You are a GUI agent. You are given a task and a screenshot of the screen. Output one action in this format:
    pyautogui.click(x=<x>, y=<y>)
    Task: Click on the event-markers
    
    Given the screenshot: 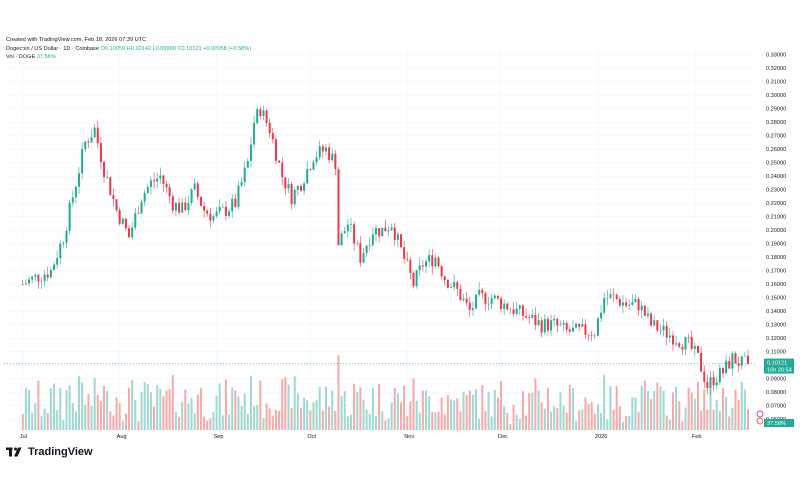 What is the action you would take?
    pyautogui.click(x=760, y=417)
    